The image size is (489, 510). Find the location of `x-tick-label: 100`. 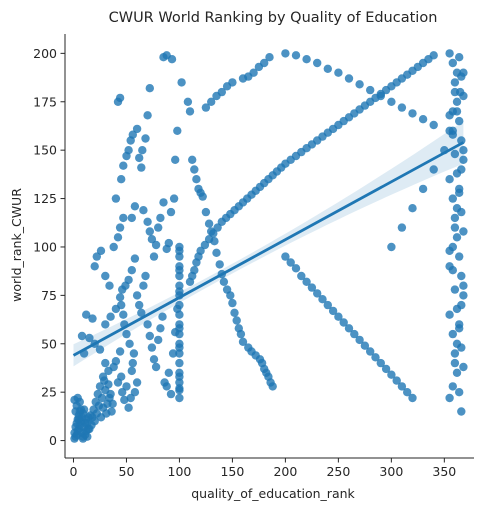

x-tick-label: 100 is located at coordinates (180, 471).